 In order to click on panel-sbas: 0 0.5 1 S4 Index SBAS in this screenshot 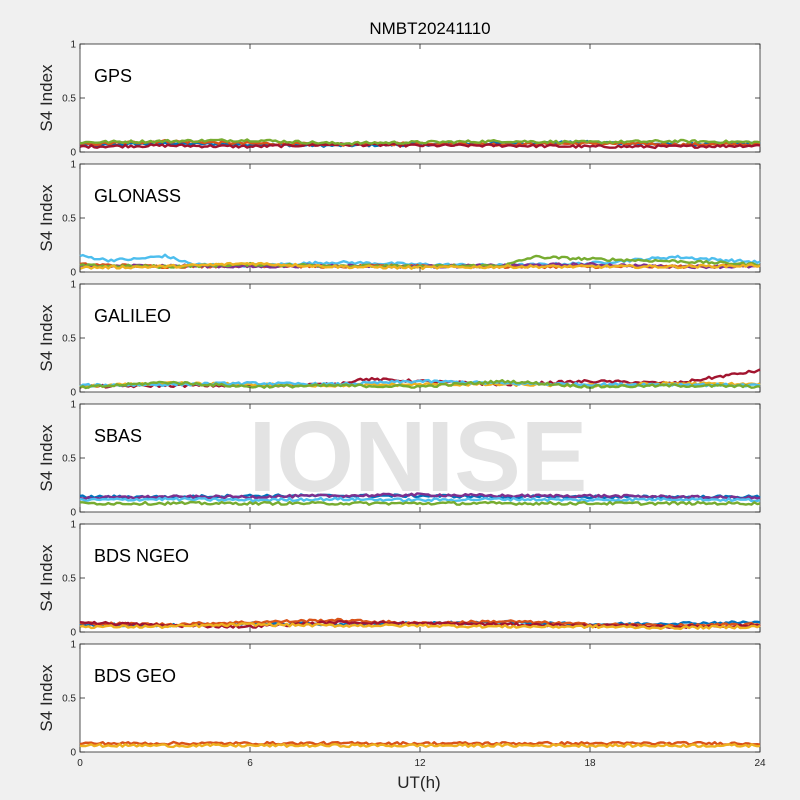, I will do `click(399, 459)`.